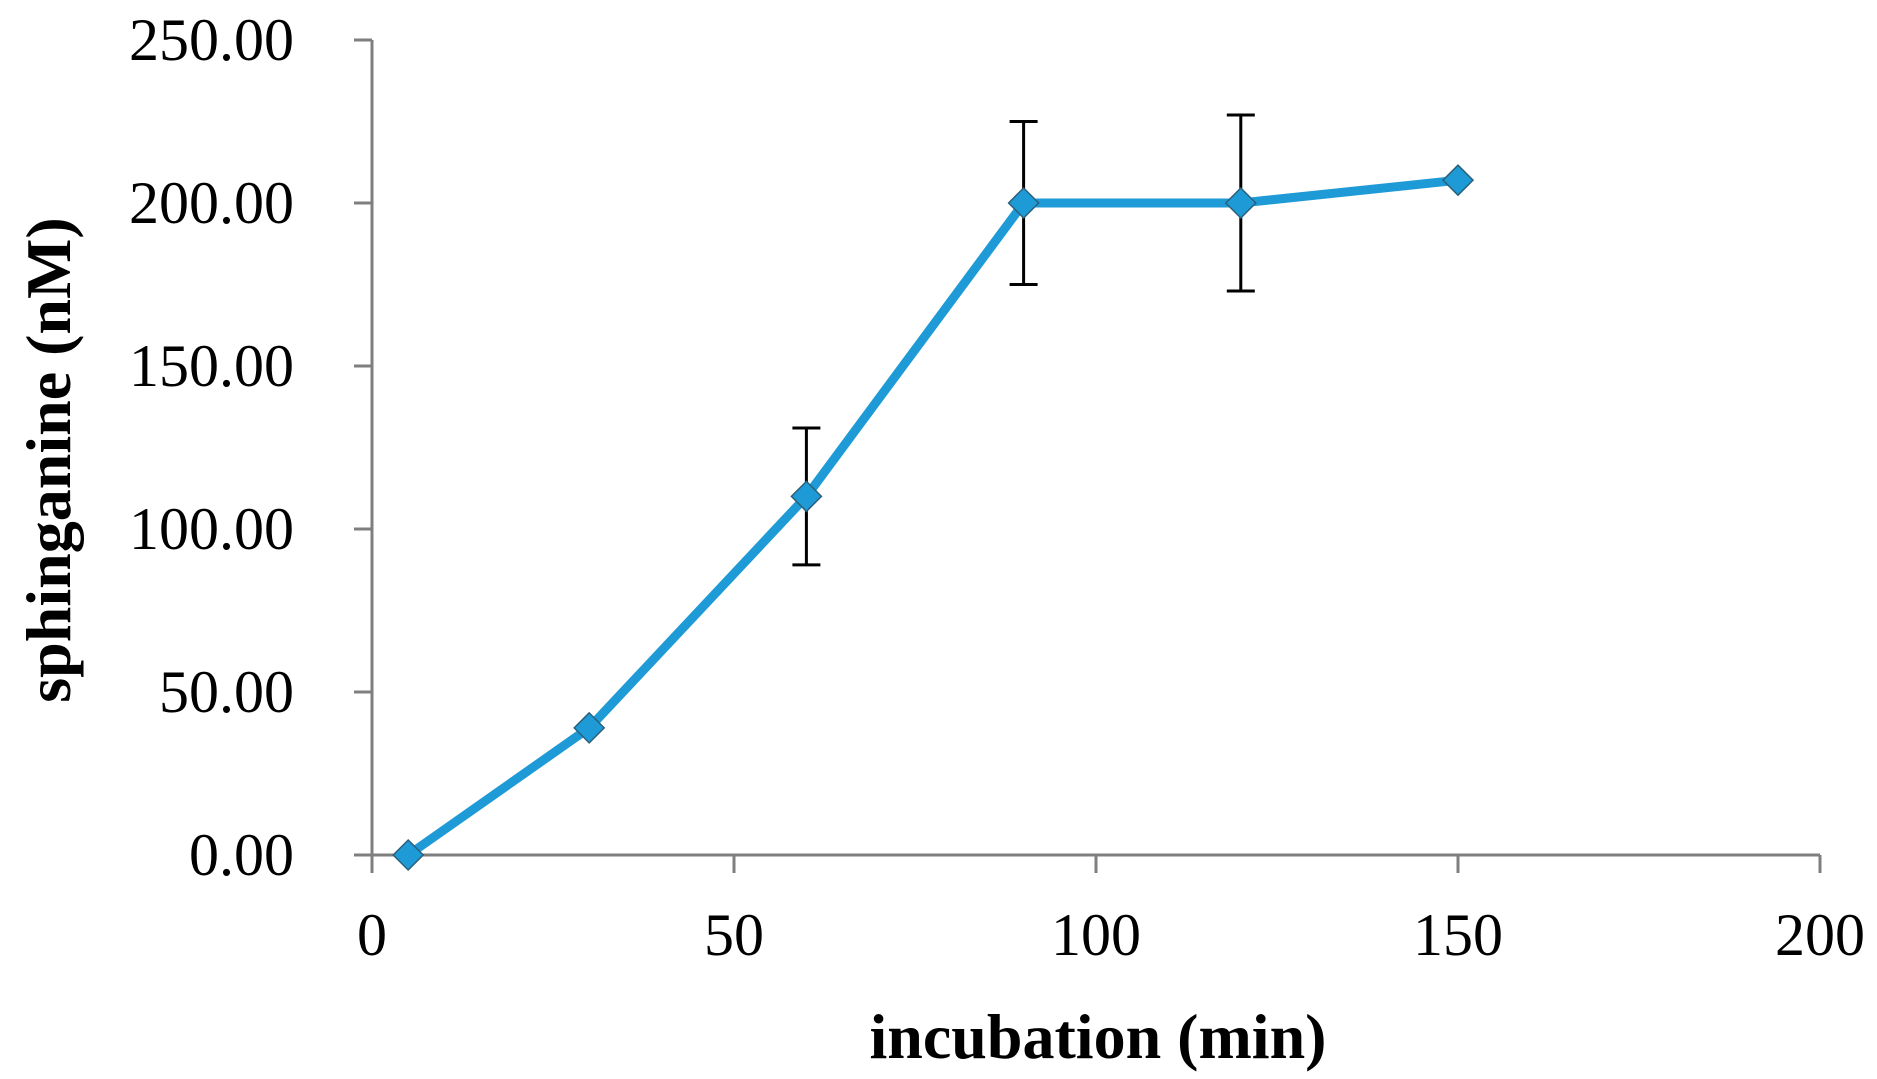 This screenshot has width=1877, height=1079. What do you see at coordinates (372, 935) in the screenshot?
I see `x-tick-label: 0` at bounding box center [372, 935].